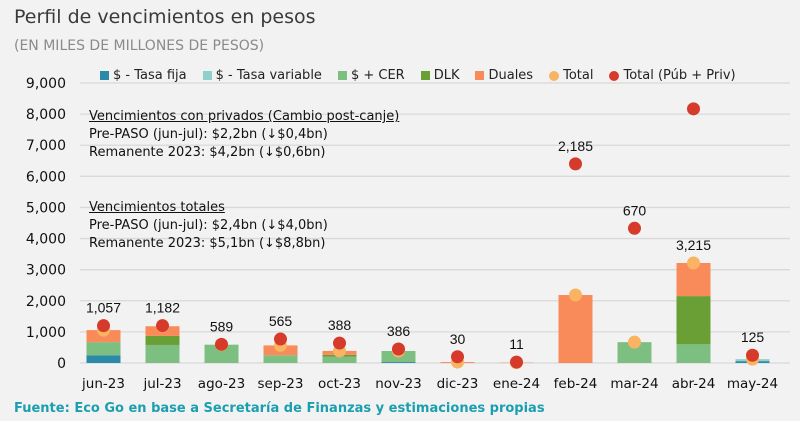 The height and width of the screenshot is (421, 800). I want to click on annotation-line: Remanente 2023: $5,1bn (↓$8,8bn), so click(207, 243).